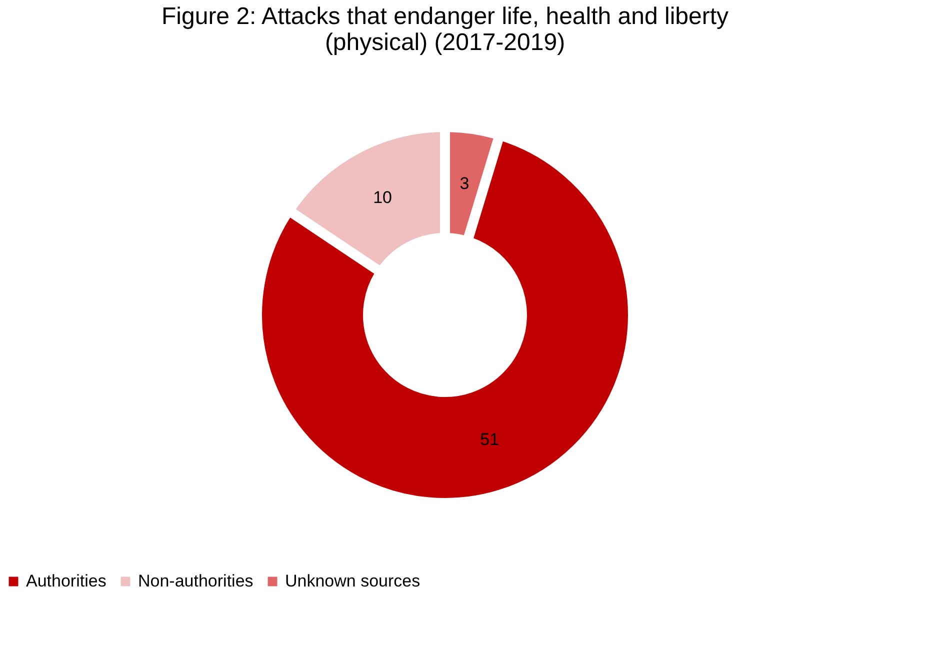 The width and height of the screenshot is (944, 664). I want to click on legend-label: Non-authorities, so click(196, 581).